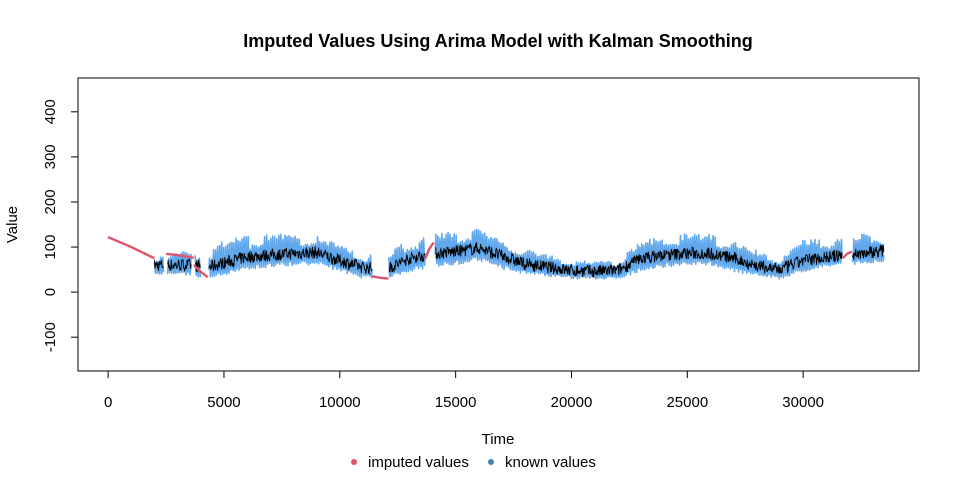  I want to click on y-tick-label: 100, so click(50, 247).